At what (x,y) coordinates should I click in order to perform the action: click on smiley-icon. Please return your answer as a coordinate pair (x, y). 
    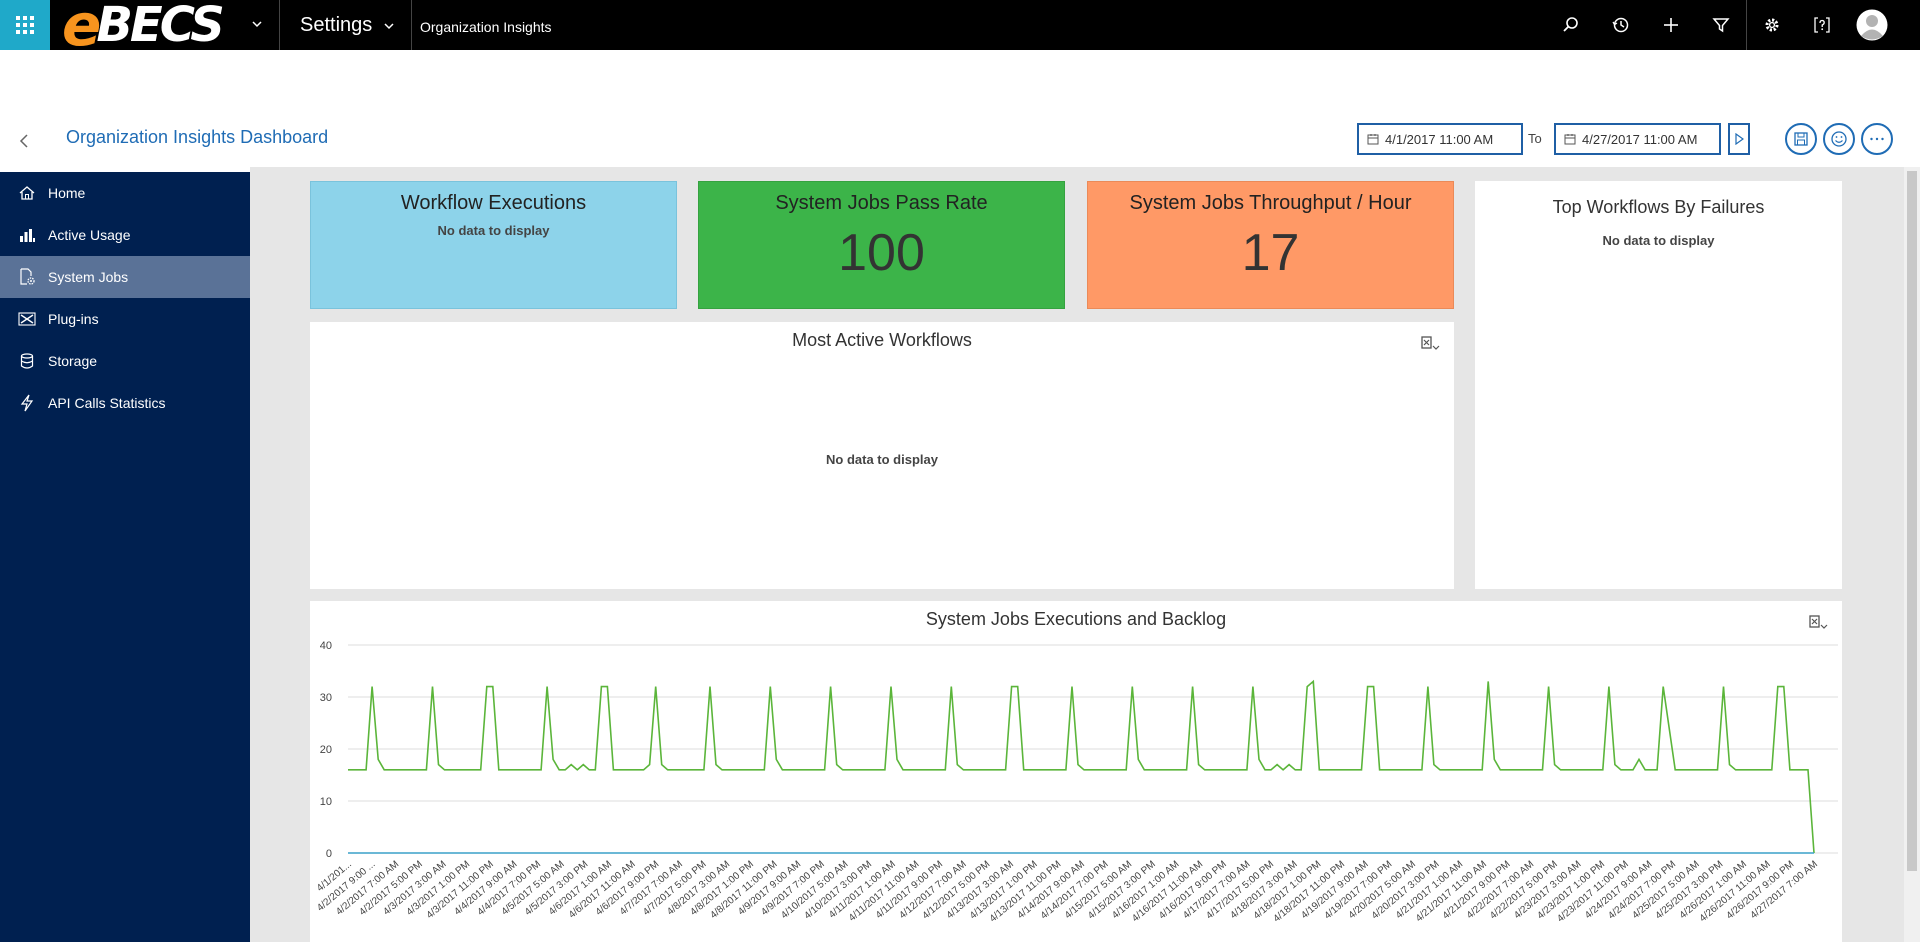
    Looking at the image, I should click on (1839, 139).